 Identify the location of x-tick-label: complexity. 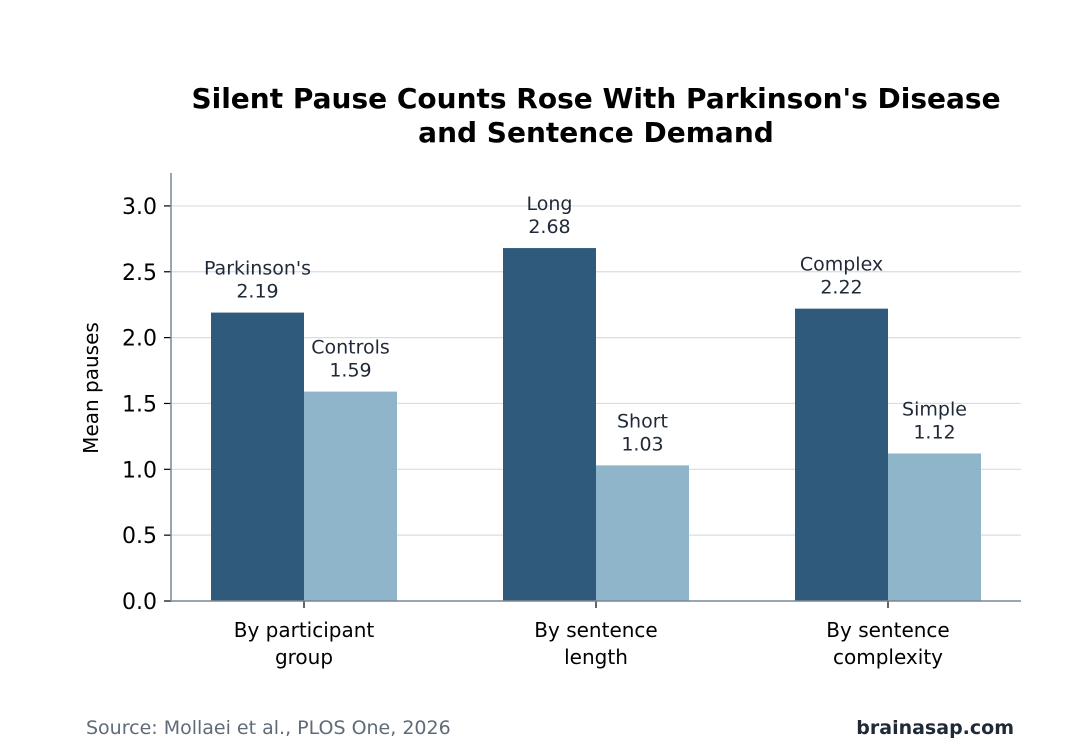
(888, 657).